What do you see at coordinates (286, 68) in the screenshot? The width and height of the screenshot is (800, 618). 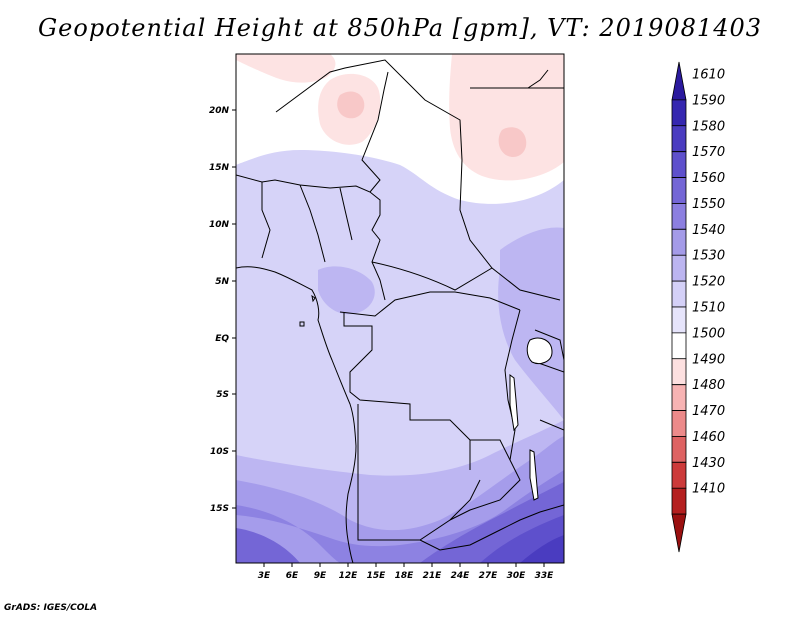 I see `field-high-nw` at bounding box center [286, 68].